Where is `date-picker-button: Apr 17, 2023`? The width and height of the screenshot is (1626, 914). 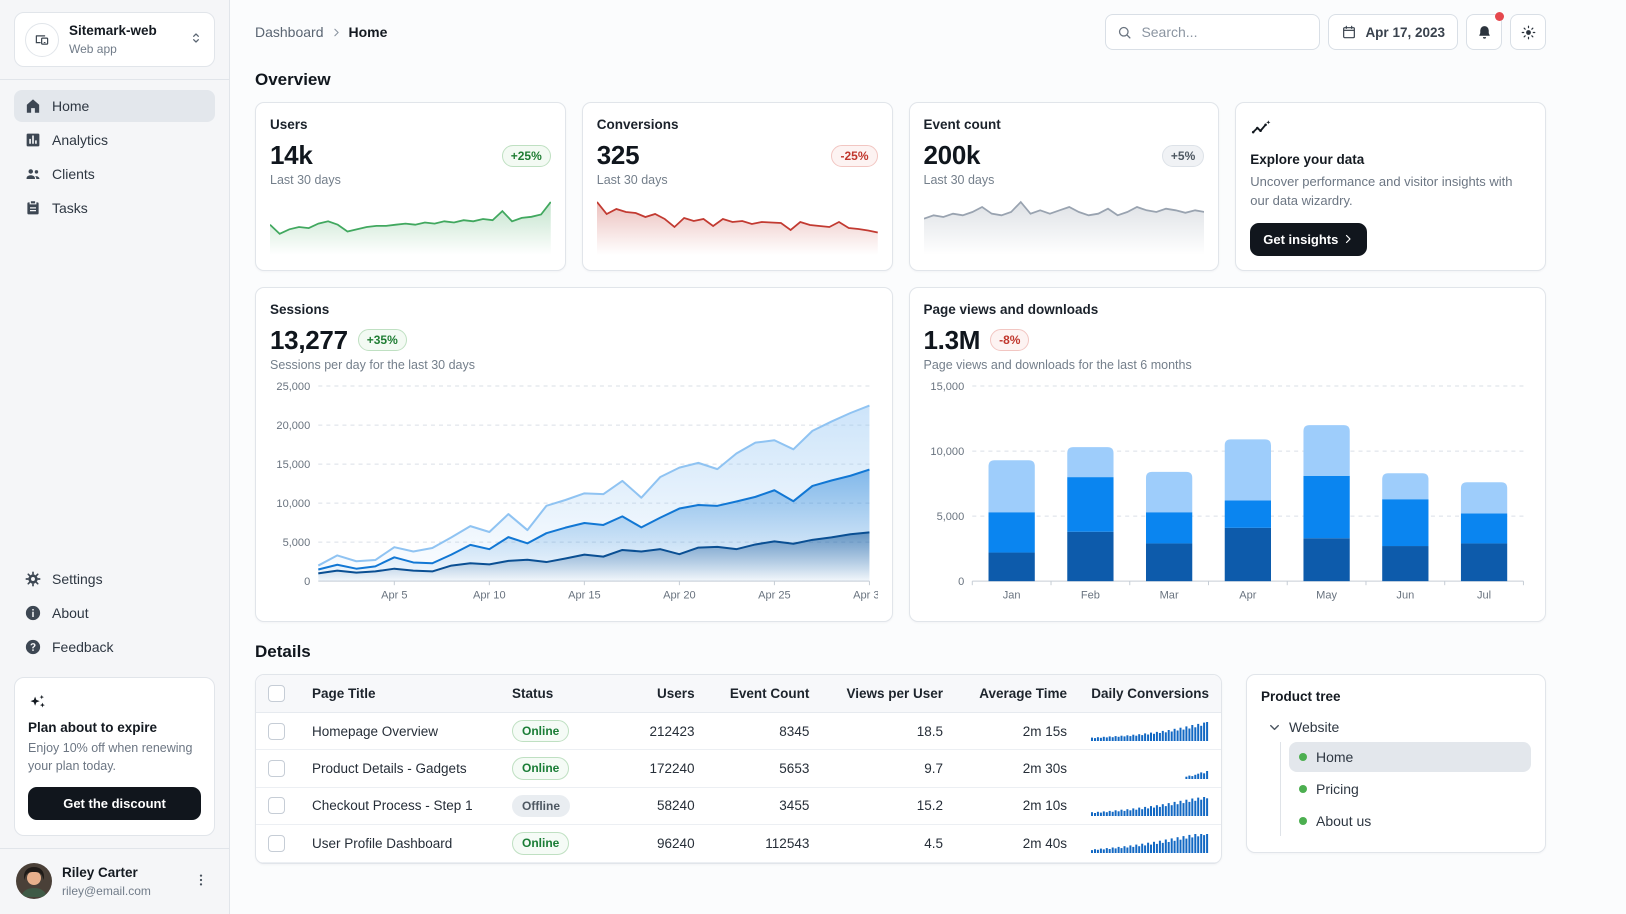
date-picker-button: Apr 17, 2023 is located at coordinates (1393, 32).